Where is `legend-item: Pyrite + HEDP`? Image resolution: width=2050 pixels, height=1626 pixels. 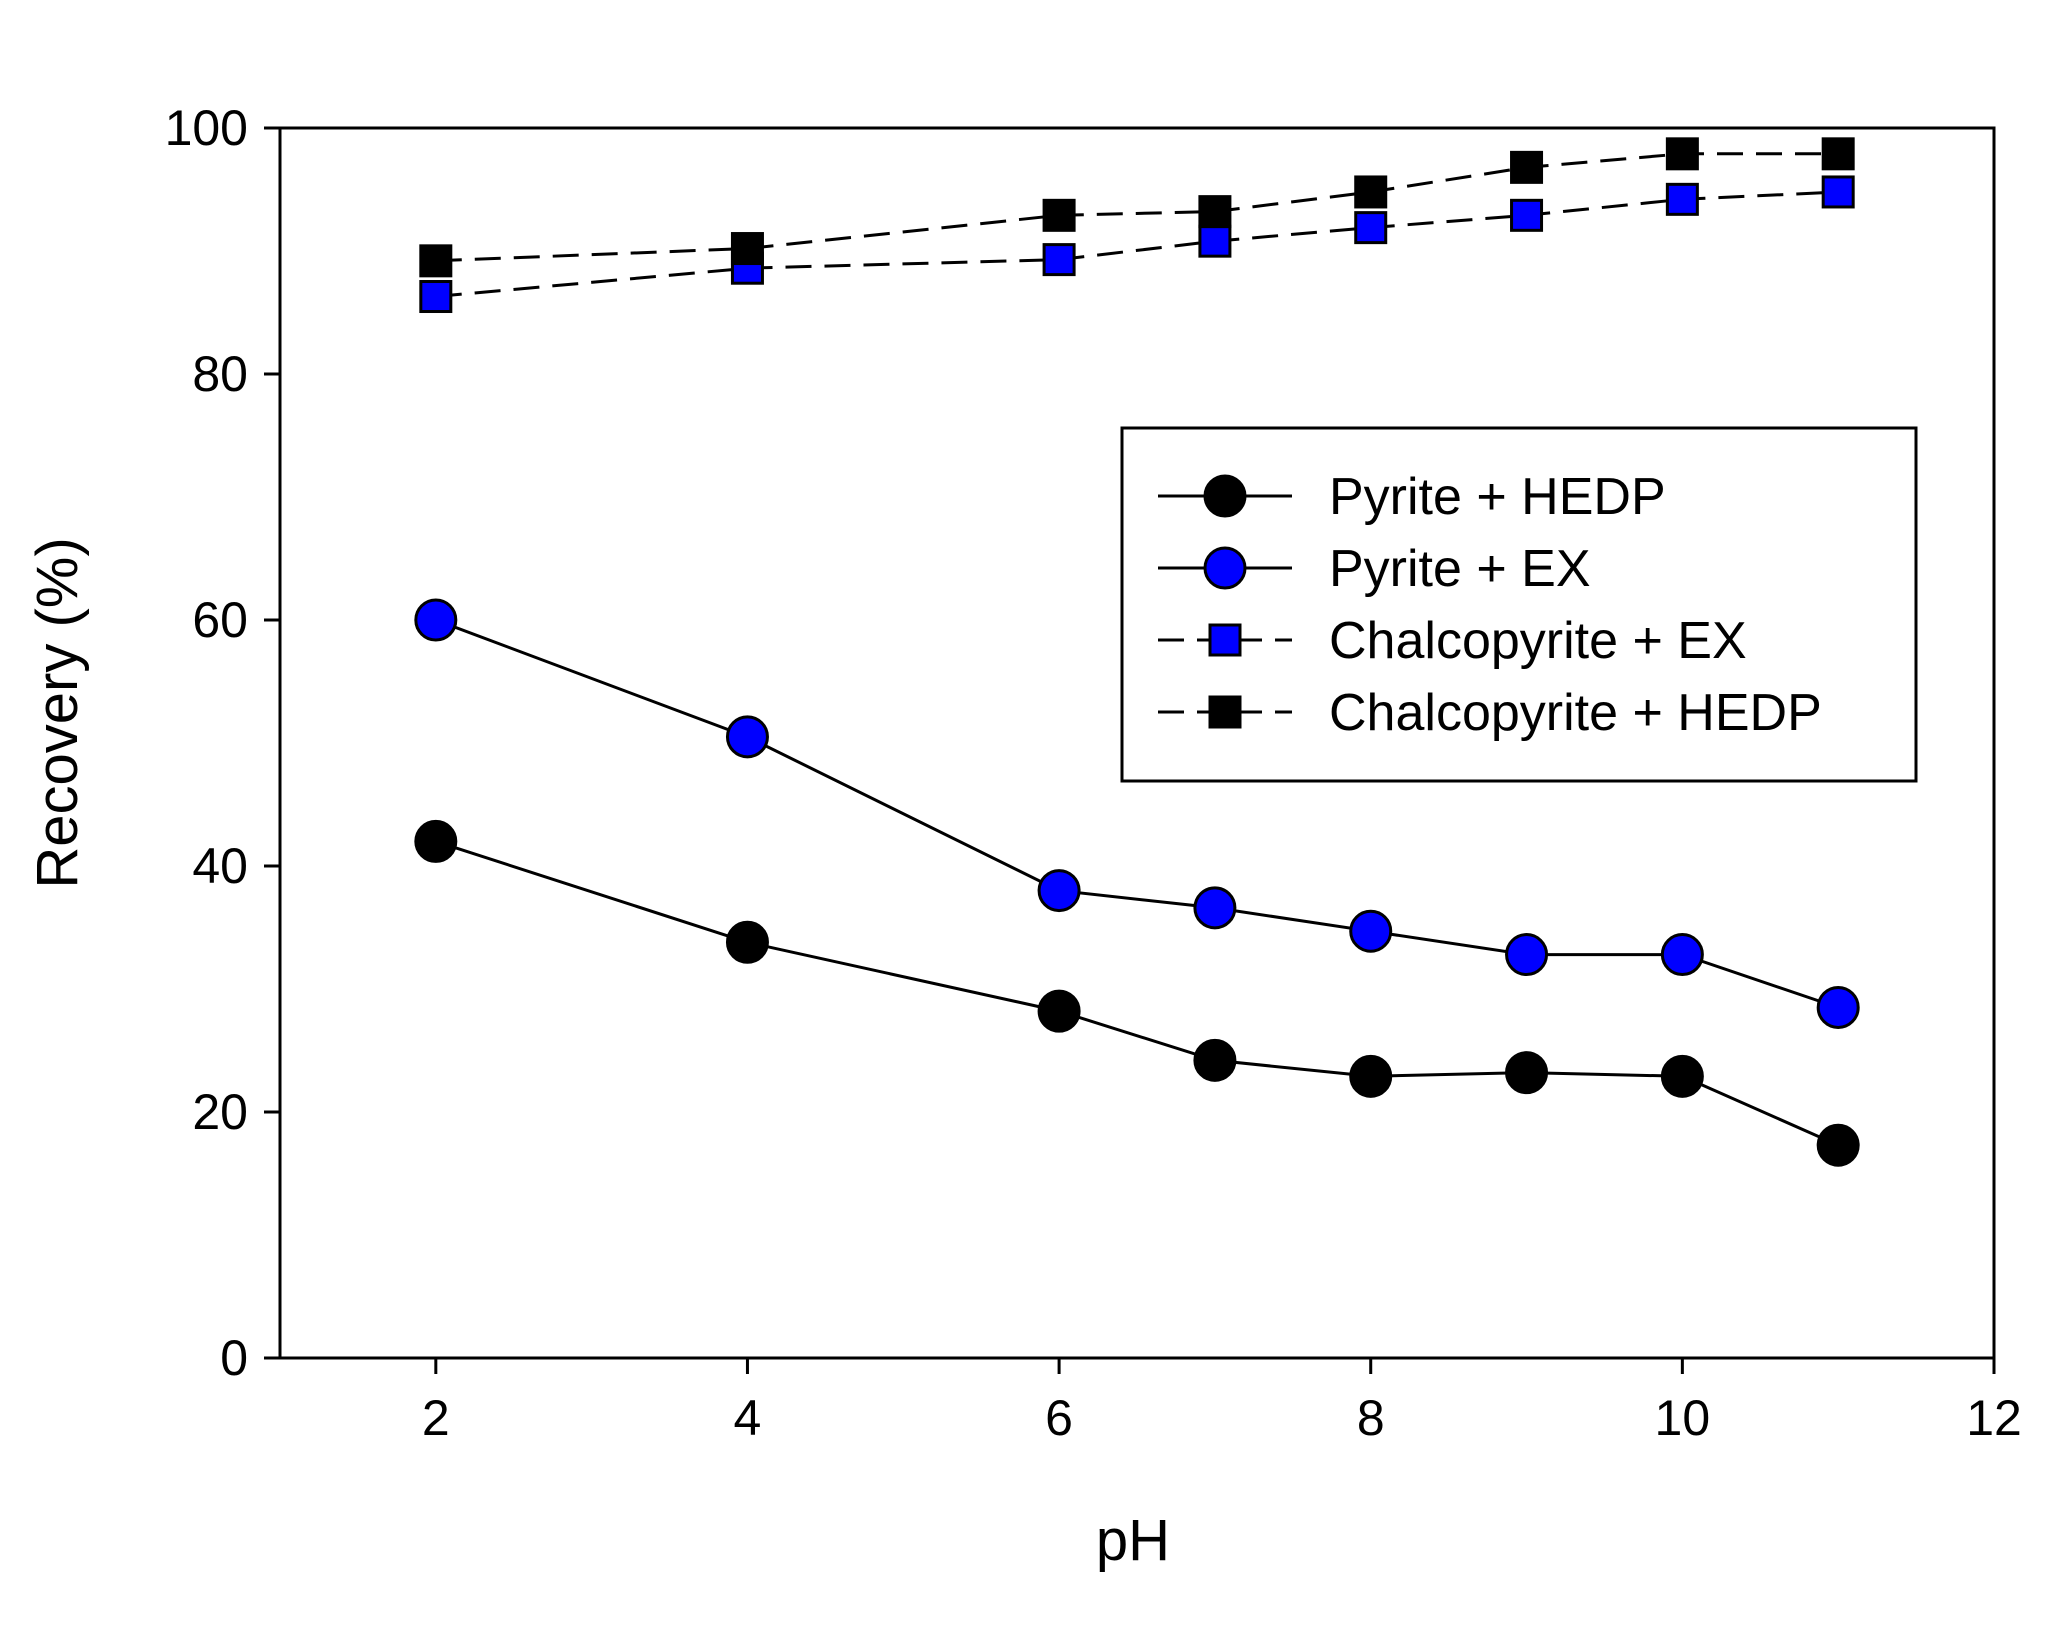
legend-item: Pyrite + HEDP is located at coordinates (1412, 497).